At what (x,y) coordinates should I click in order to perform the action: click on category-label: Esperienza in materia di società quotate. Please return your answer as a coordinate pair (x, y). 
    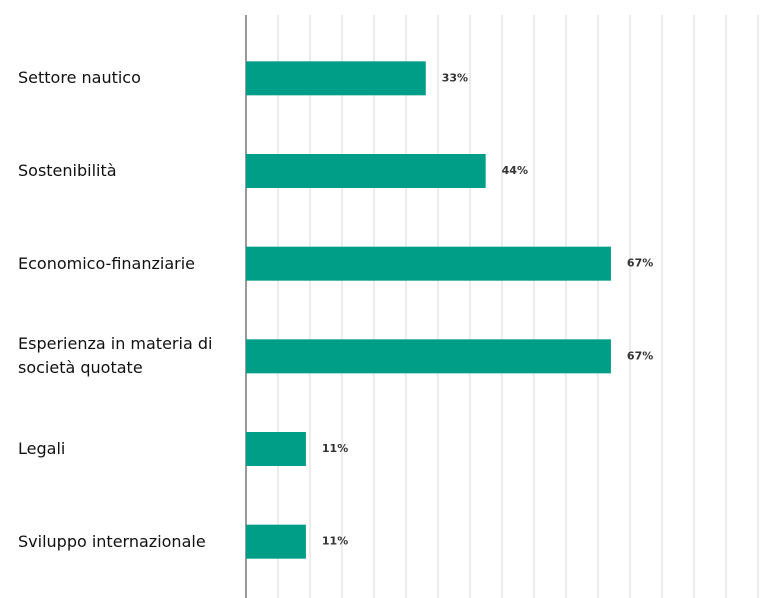
    Looking at the image, I should click on (115, 356).